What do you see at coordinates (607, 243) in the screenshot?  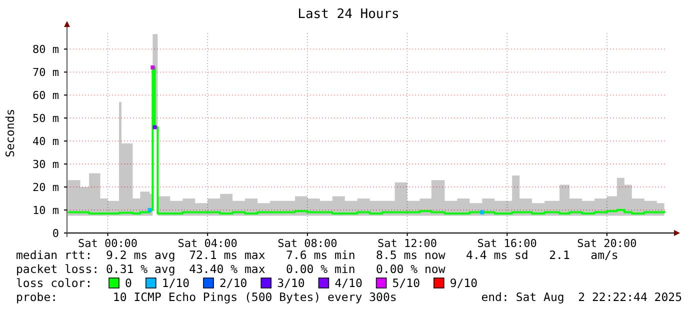 I see `x-tick-label: Sat 20:00` at bounding box center [607, 243].